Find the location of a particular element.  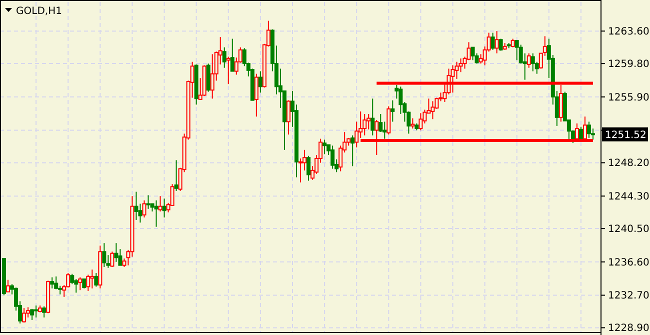

y-tick-label: 1236.60 is located at coordinates (629, 262).